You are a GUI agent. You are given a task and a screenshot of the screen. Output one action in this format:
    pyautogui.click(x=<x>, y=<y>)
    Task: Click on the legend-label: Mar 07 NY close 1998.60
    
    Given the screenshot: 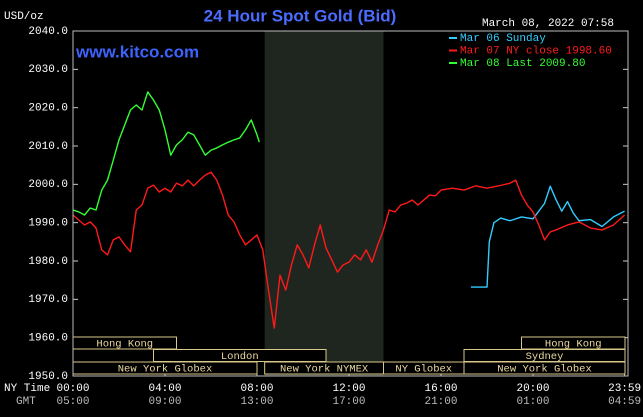 What is the action you would take?
    pyautogui.click(x=536, y=51)
    